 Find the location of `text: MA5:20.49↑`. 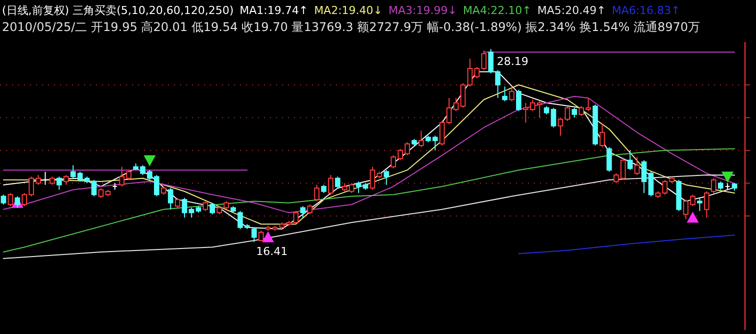

text: MA5:20.49↑ is located at coordinates (571, 10).